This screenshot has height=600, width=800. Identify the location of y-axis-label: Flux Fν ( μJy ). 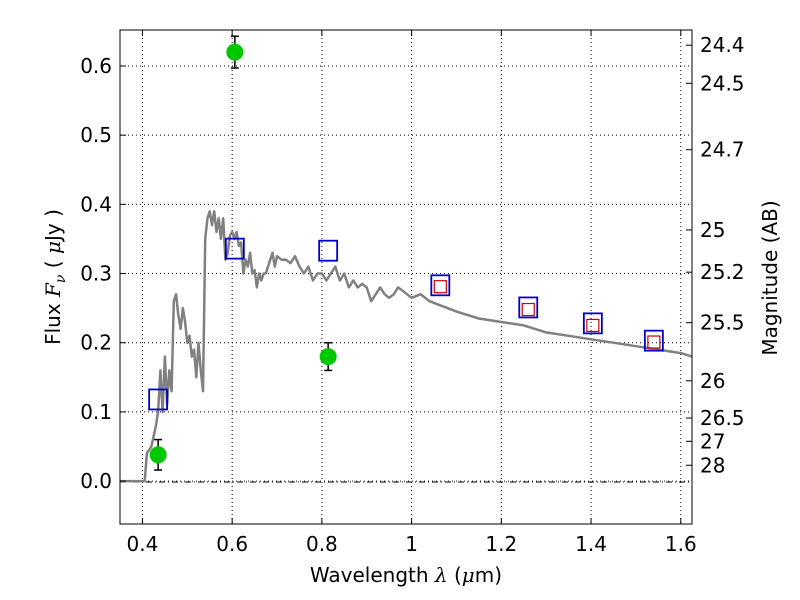
(55, 277).